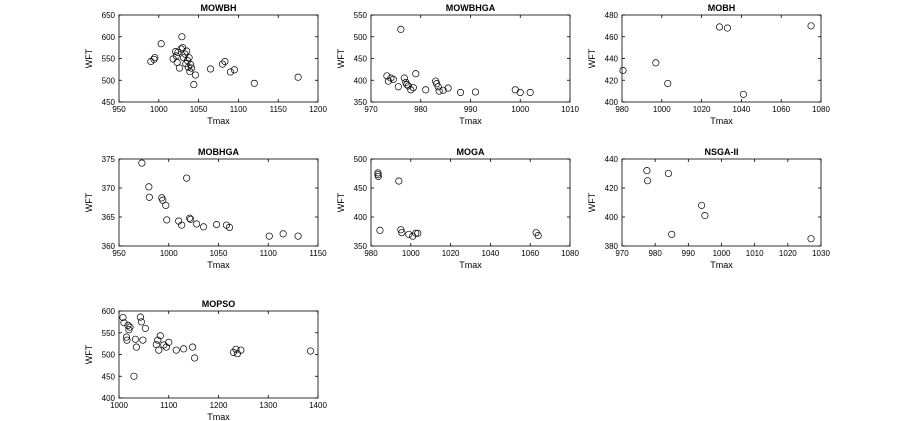  What do you see at coordinates (109, 59) in the screenshot?
I see `y-tick-label: 550` at bounding box center [109, 59].